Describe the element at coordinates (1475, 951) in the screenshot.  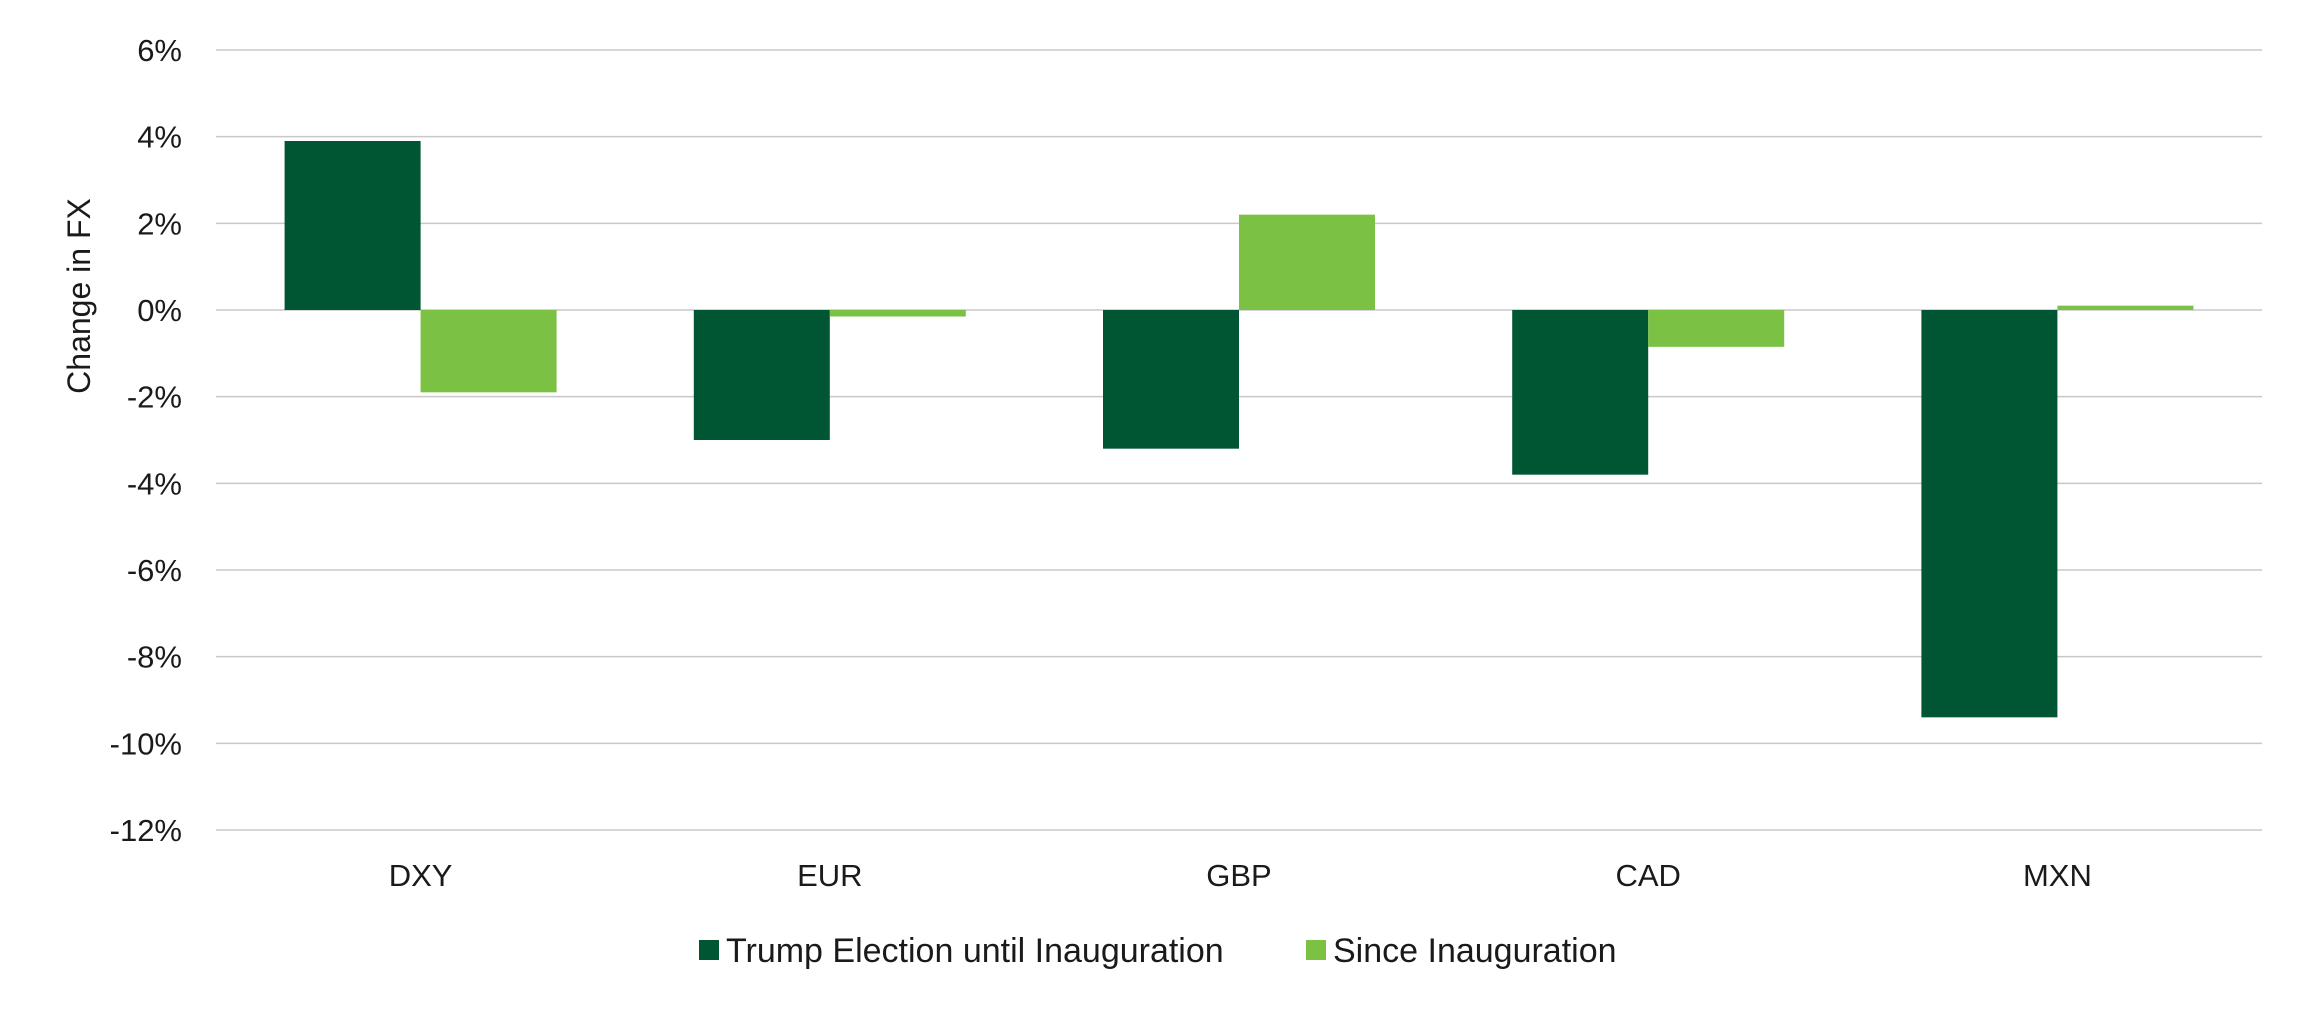
I see `legend-label: Since Inauguration` at that location.